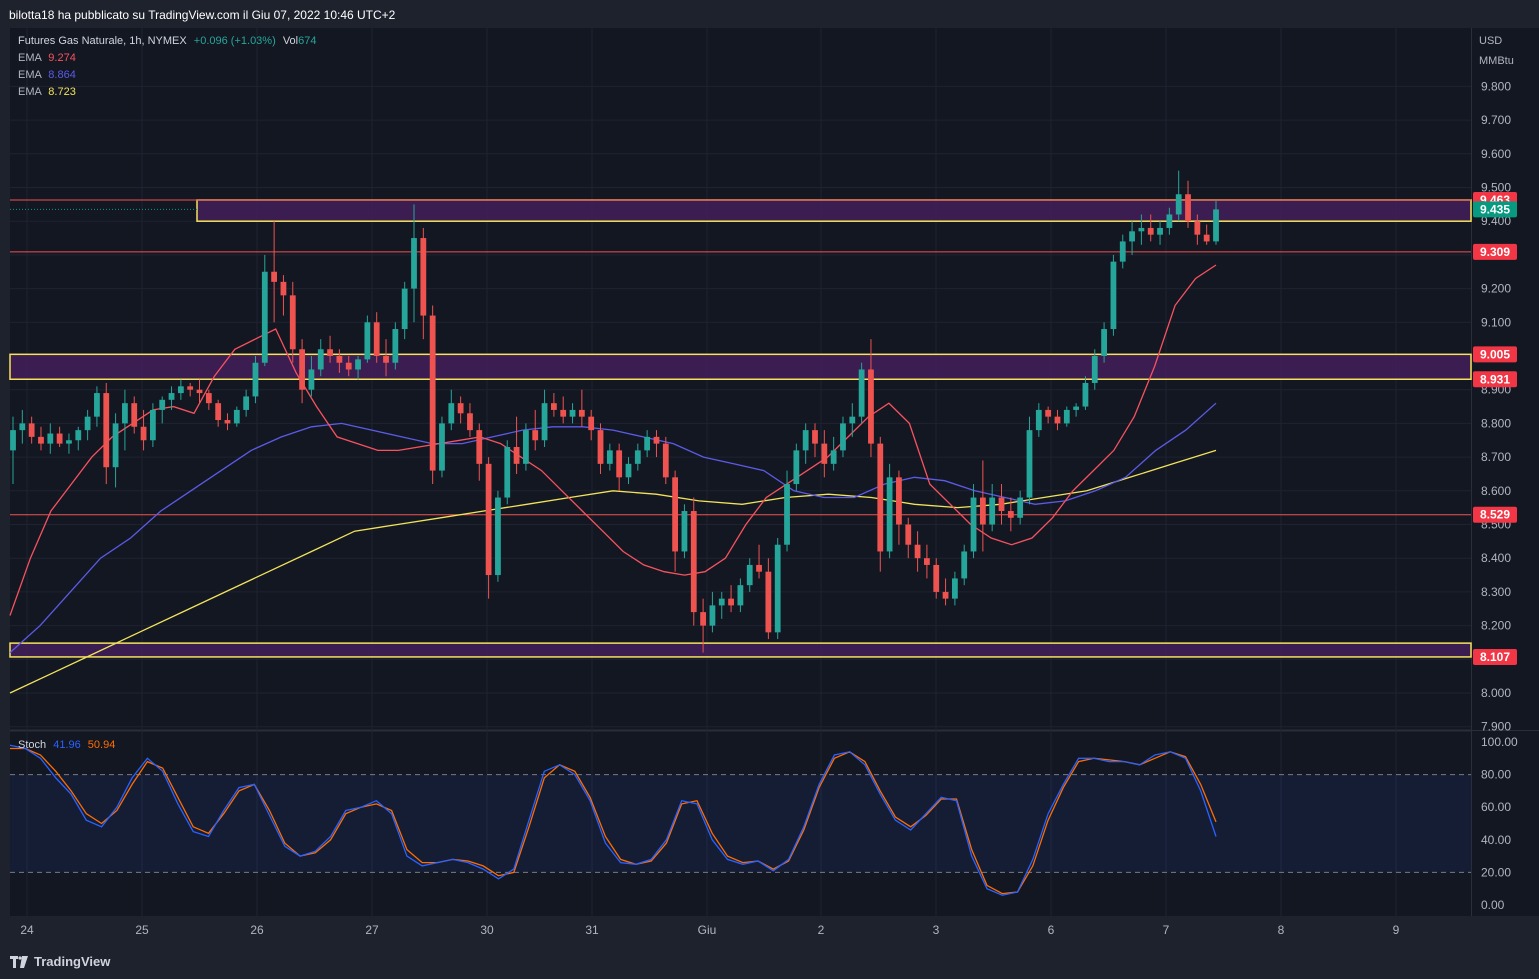 Image resolution: width=1539 pixels, height=979 pixels. What do you see at coordinates (1496, 289) in the screenshot?
I see `price-tick-label: 9.200` at bounding box center [1496, 289].